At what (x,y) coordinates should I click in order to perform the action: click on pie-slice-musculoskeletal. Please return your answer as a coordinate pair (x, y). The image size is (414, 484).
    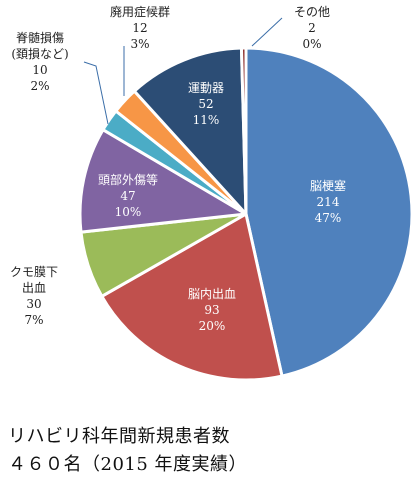
    Looking at the image, I should click on (190, 131).